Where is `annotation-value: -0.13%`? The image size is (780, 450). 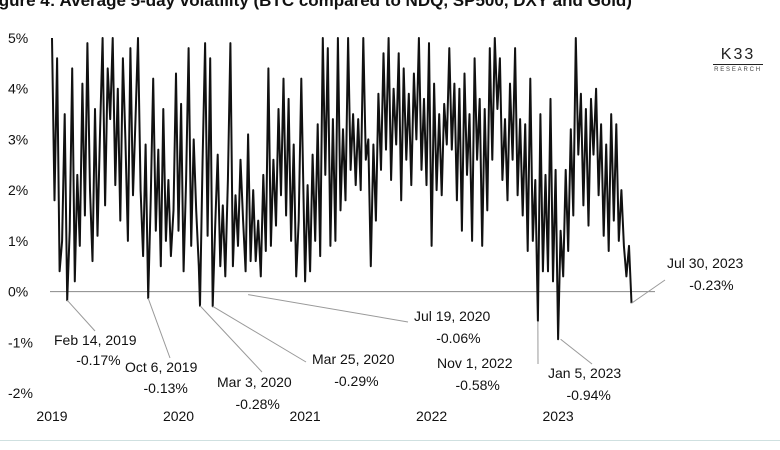 annotation-value: -0.13% is located at coordinates (166, 388).